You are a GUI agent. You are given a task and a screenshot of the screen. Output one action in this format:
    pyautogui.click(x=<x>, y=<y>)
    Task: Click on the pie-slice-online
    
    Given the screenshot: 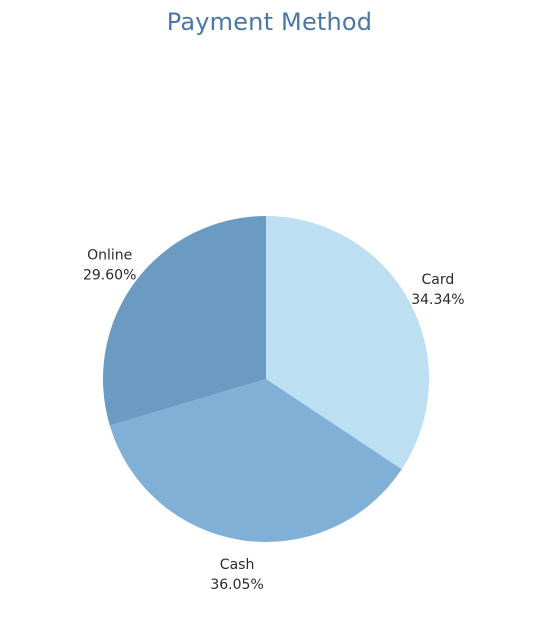 What is the action you would take?
    pyautogui.click(x=185, y=321)
    